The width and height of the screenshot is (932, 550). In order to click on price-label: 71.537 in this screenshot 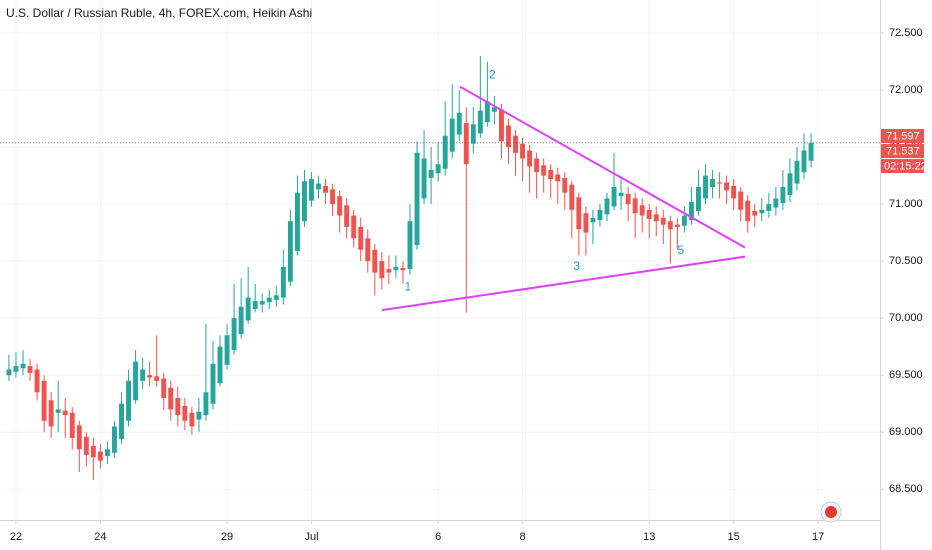, I will do `click(903, 151)`.